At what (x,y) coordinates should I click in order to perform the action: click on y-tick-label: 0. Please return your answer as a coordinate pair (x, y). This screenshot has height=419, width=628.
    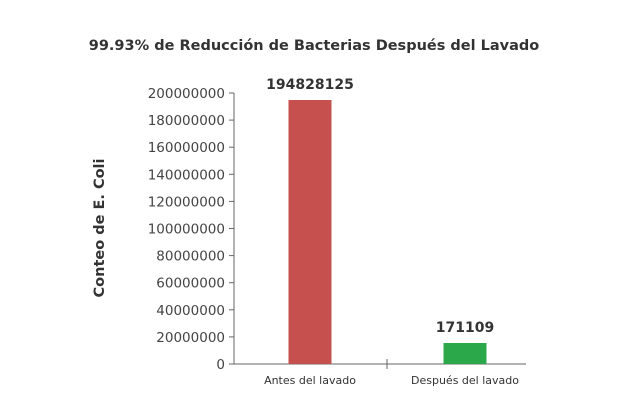
    Looking at the image, I should click on (220, 365).